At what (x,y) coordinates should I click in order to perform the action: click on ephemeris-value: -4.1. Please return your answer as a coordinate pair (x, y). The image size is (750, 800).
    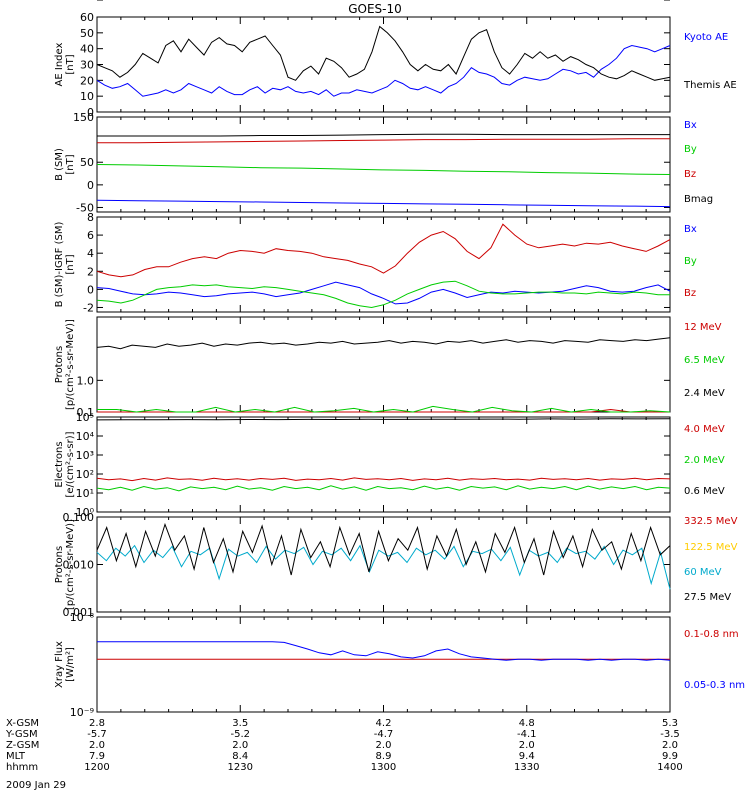
    Looking at the image, I should click on (527, 734).